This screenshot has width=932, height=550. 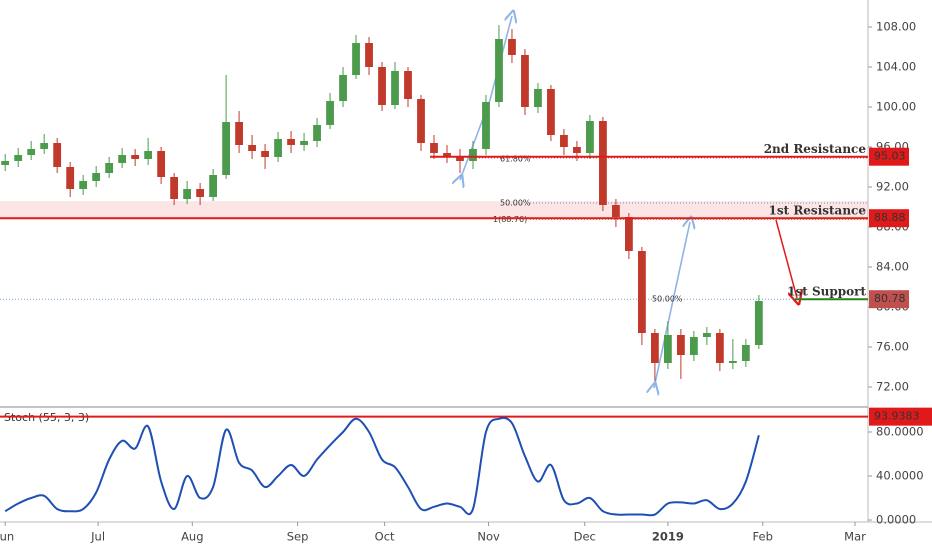 What do you see at coordinates (97, 537) in the screenshot?
I see `x-tick-label: Jul` at bounding box center [97, 537].